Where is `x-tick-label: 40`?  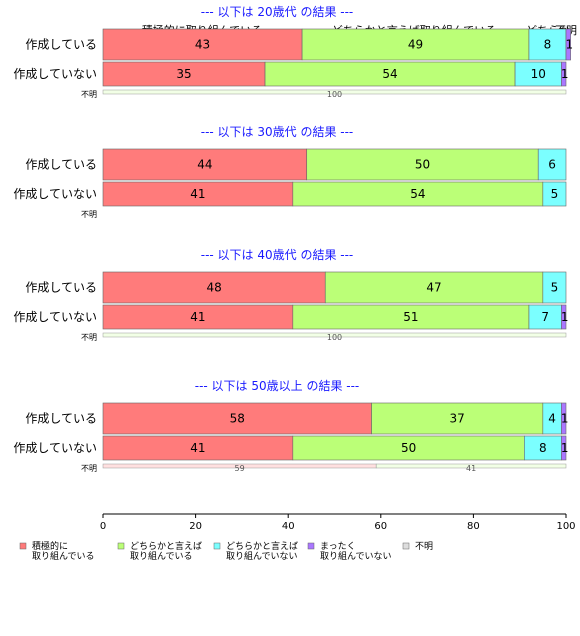 x-tick-label: 40 is located at coordinates (288, 526).